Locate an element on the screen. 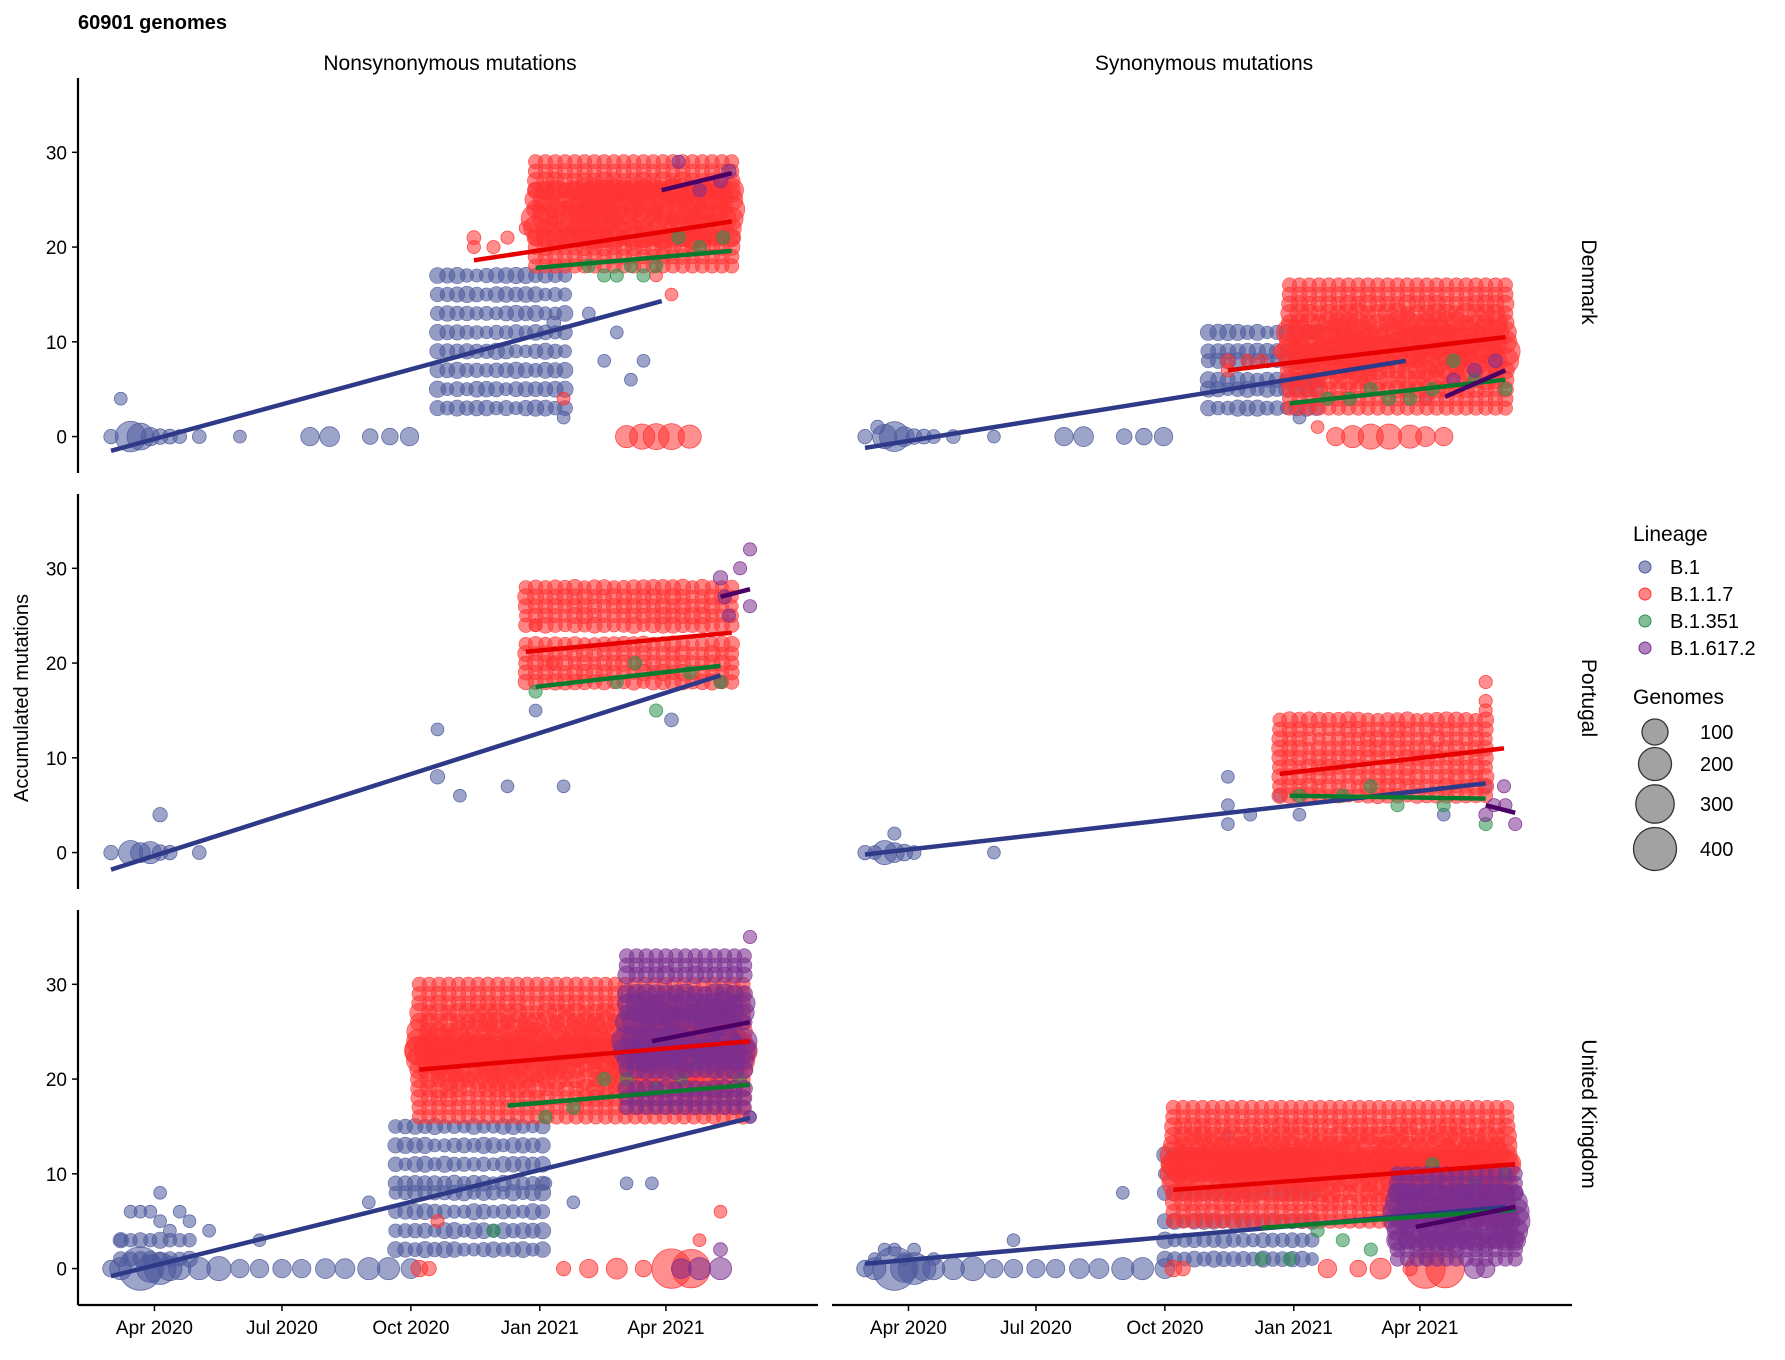 The height and width of the screenshot is (1360, 1785). row-strip-denmark: Denmark is located at coordinates (1588, 282).